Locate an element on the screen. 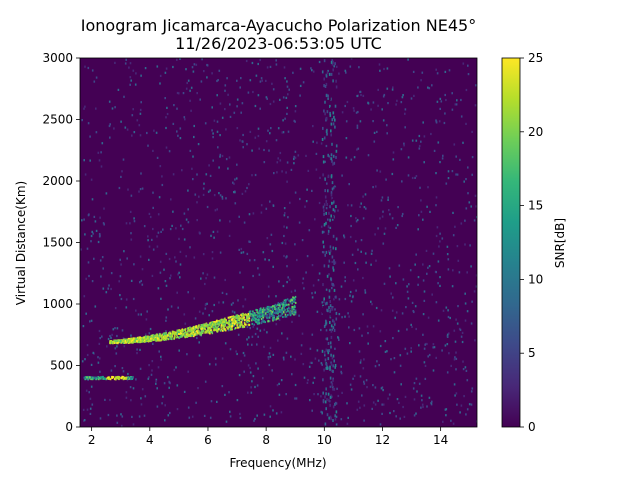 This screenshot has height=480, width=640. colorbar-label: SNR[dB] is located at coordinates (560, 243).